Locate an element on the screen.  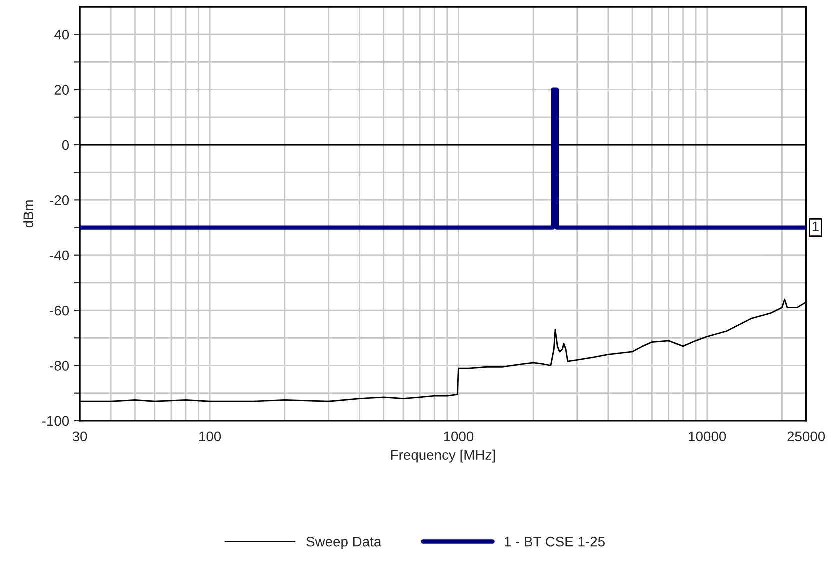
y-tick-label: -100 is located at coordinates (56, 421).